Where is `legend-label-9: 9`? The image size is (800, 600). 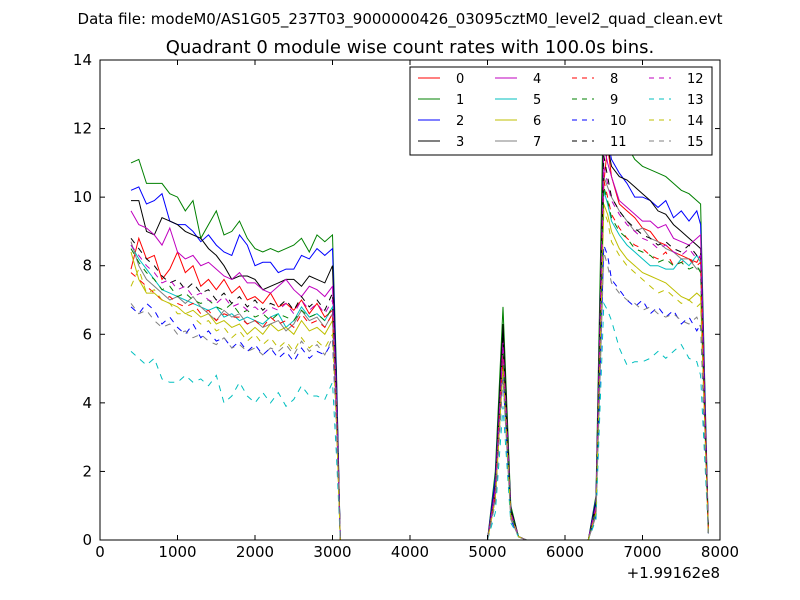
legend-label-9: 9 is located at coordinates (614, 100).